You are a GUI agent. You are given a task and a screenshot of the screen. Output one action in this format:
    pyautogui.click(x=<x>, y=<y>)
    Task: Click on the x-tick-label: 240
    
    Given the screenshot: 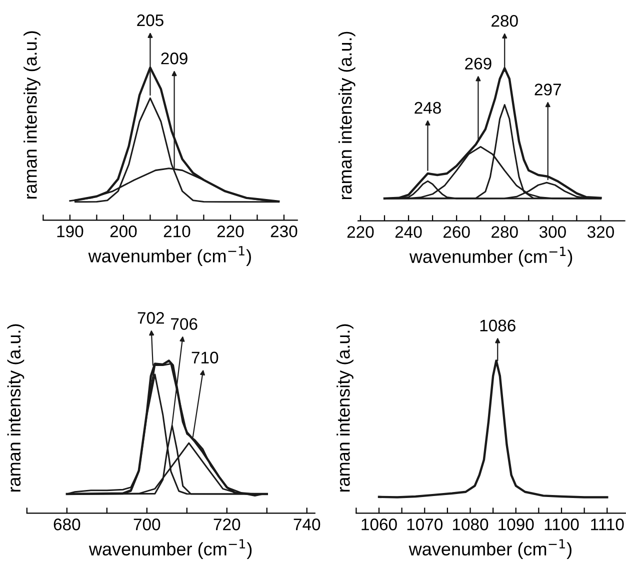 What is the action you would take?
    pyautogui.click(x=408, y=232)
    